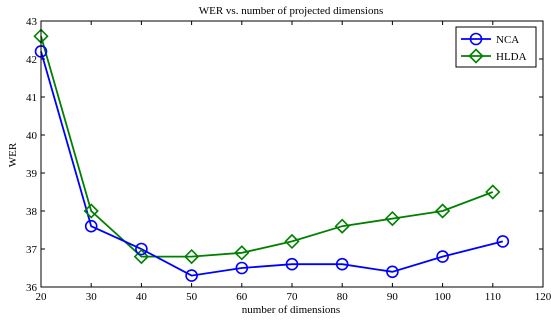 This screenshot has height=320, width=551. Describe the element at coordinates (142, 297) in the screenshot. I see `x-tick-label: 40` at that location.